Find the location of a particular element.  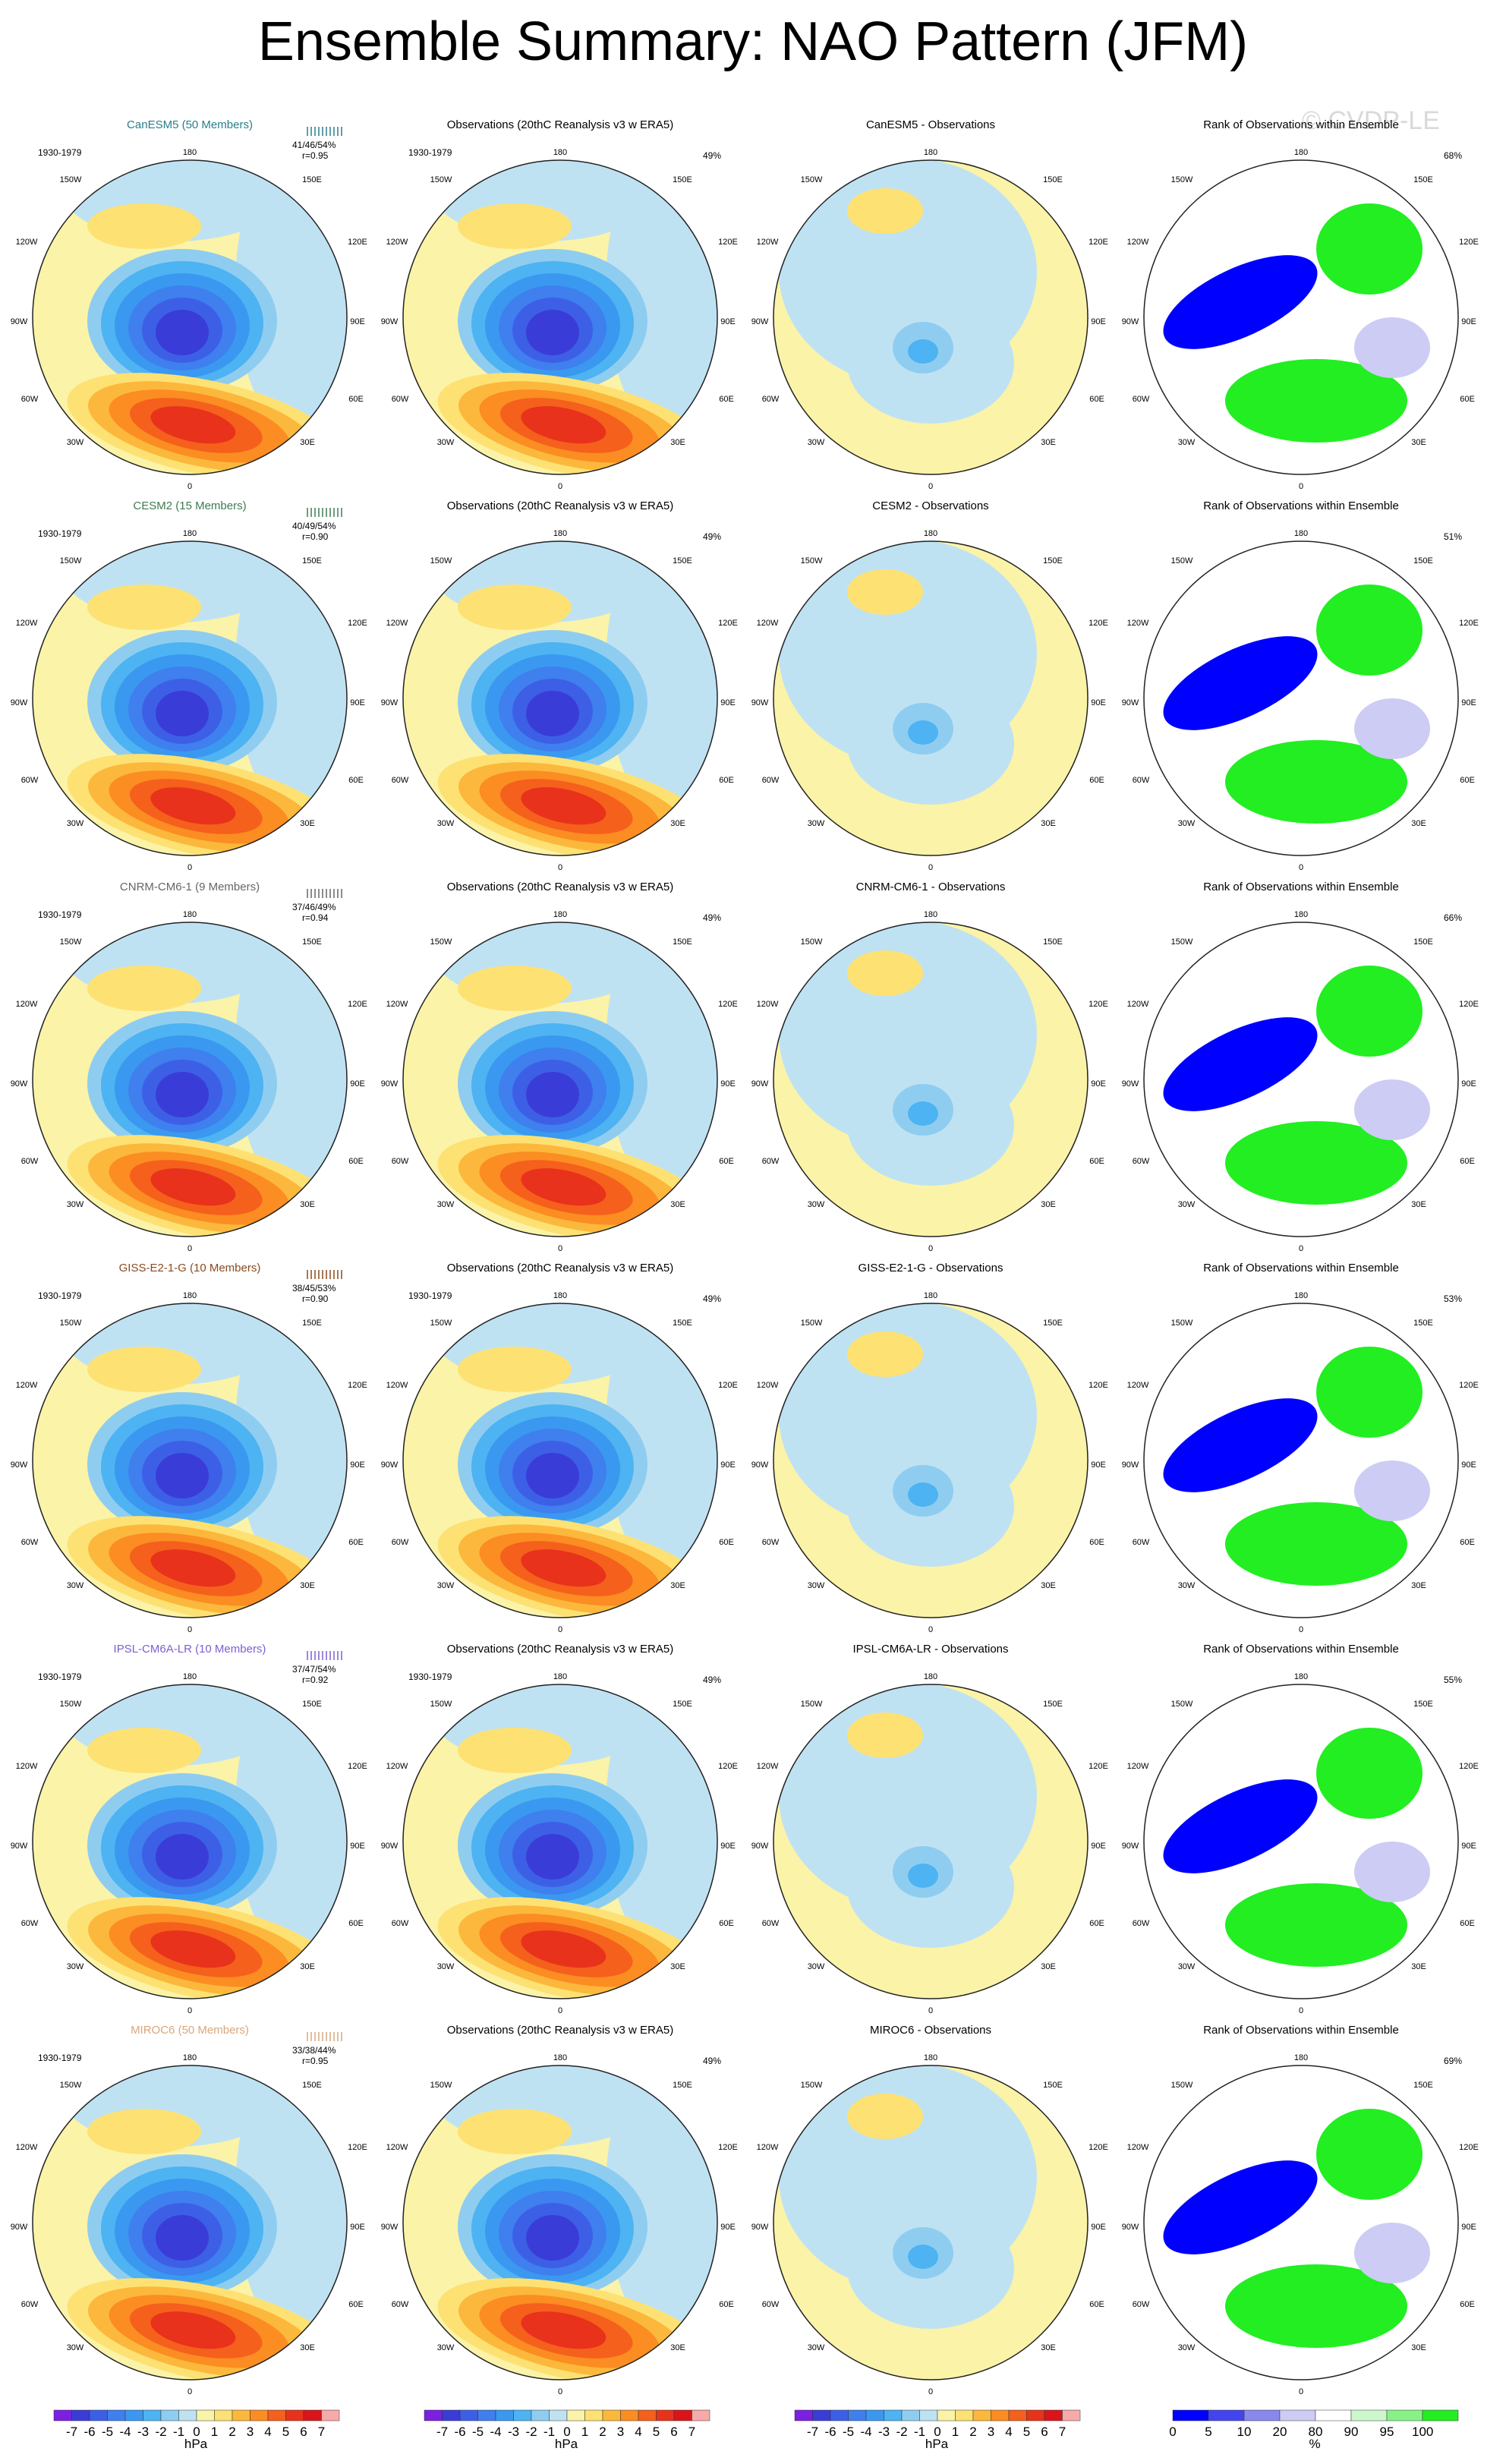

colorbar-hpa-tick: 2 is located at coordinates (973, 2432).